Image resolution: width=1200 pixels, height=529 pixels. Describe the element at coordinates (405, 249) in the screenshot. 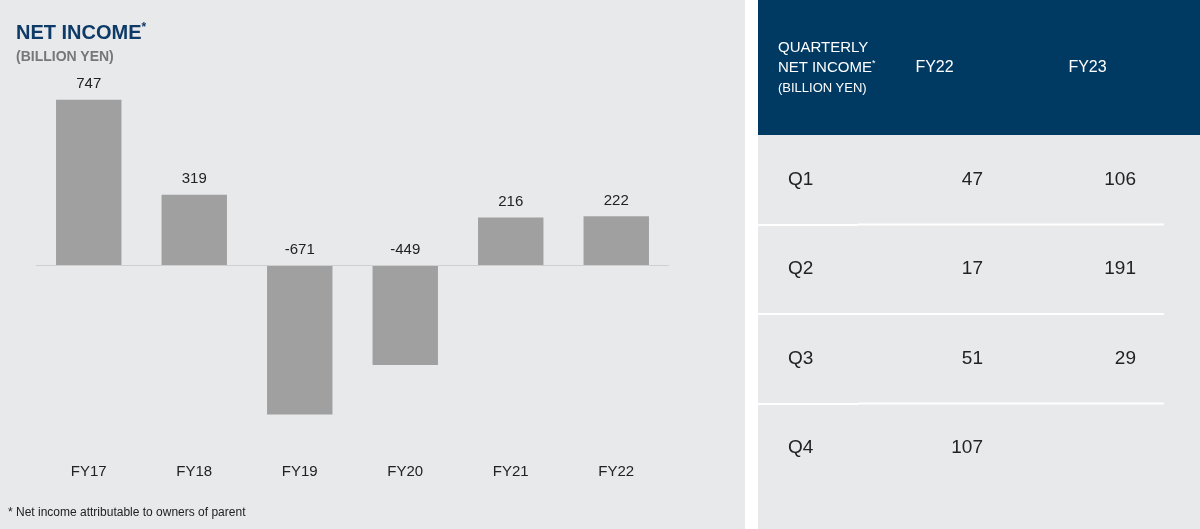

I see `data-label: -449` at that location.